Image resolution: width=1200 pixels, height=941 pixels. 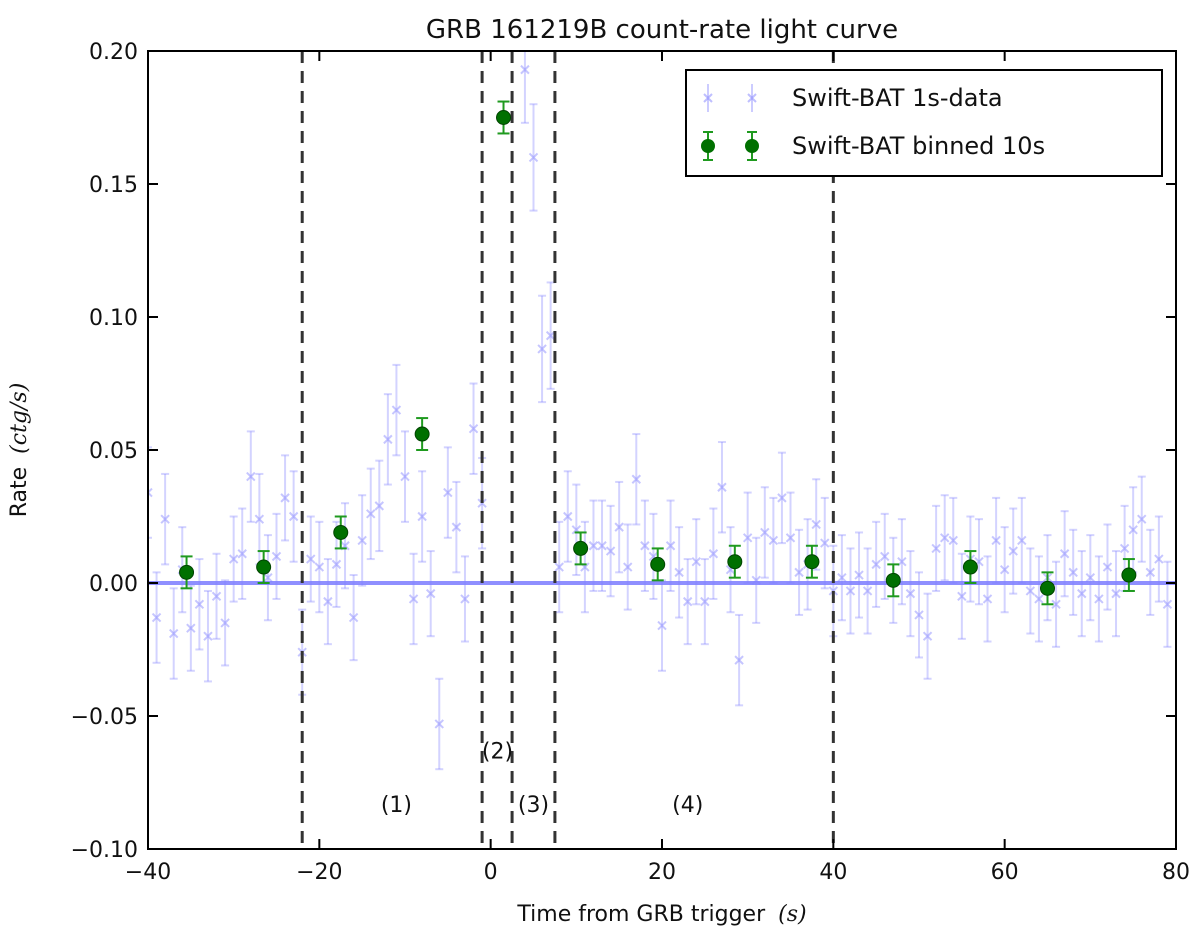 What do you see at coordinates (319, 872) in the screenshot?
I see `x-tick-label: −20` at bounding box center [319, 872].